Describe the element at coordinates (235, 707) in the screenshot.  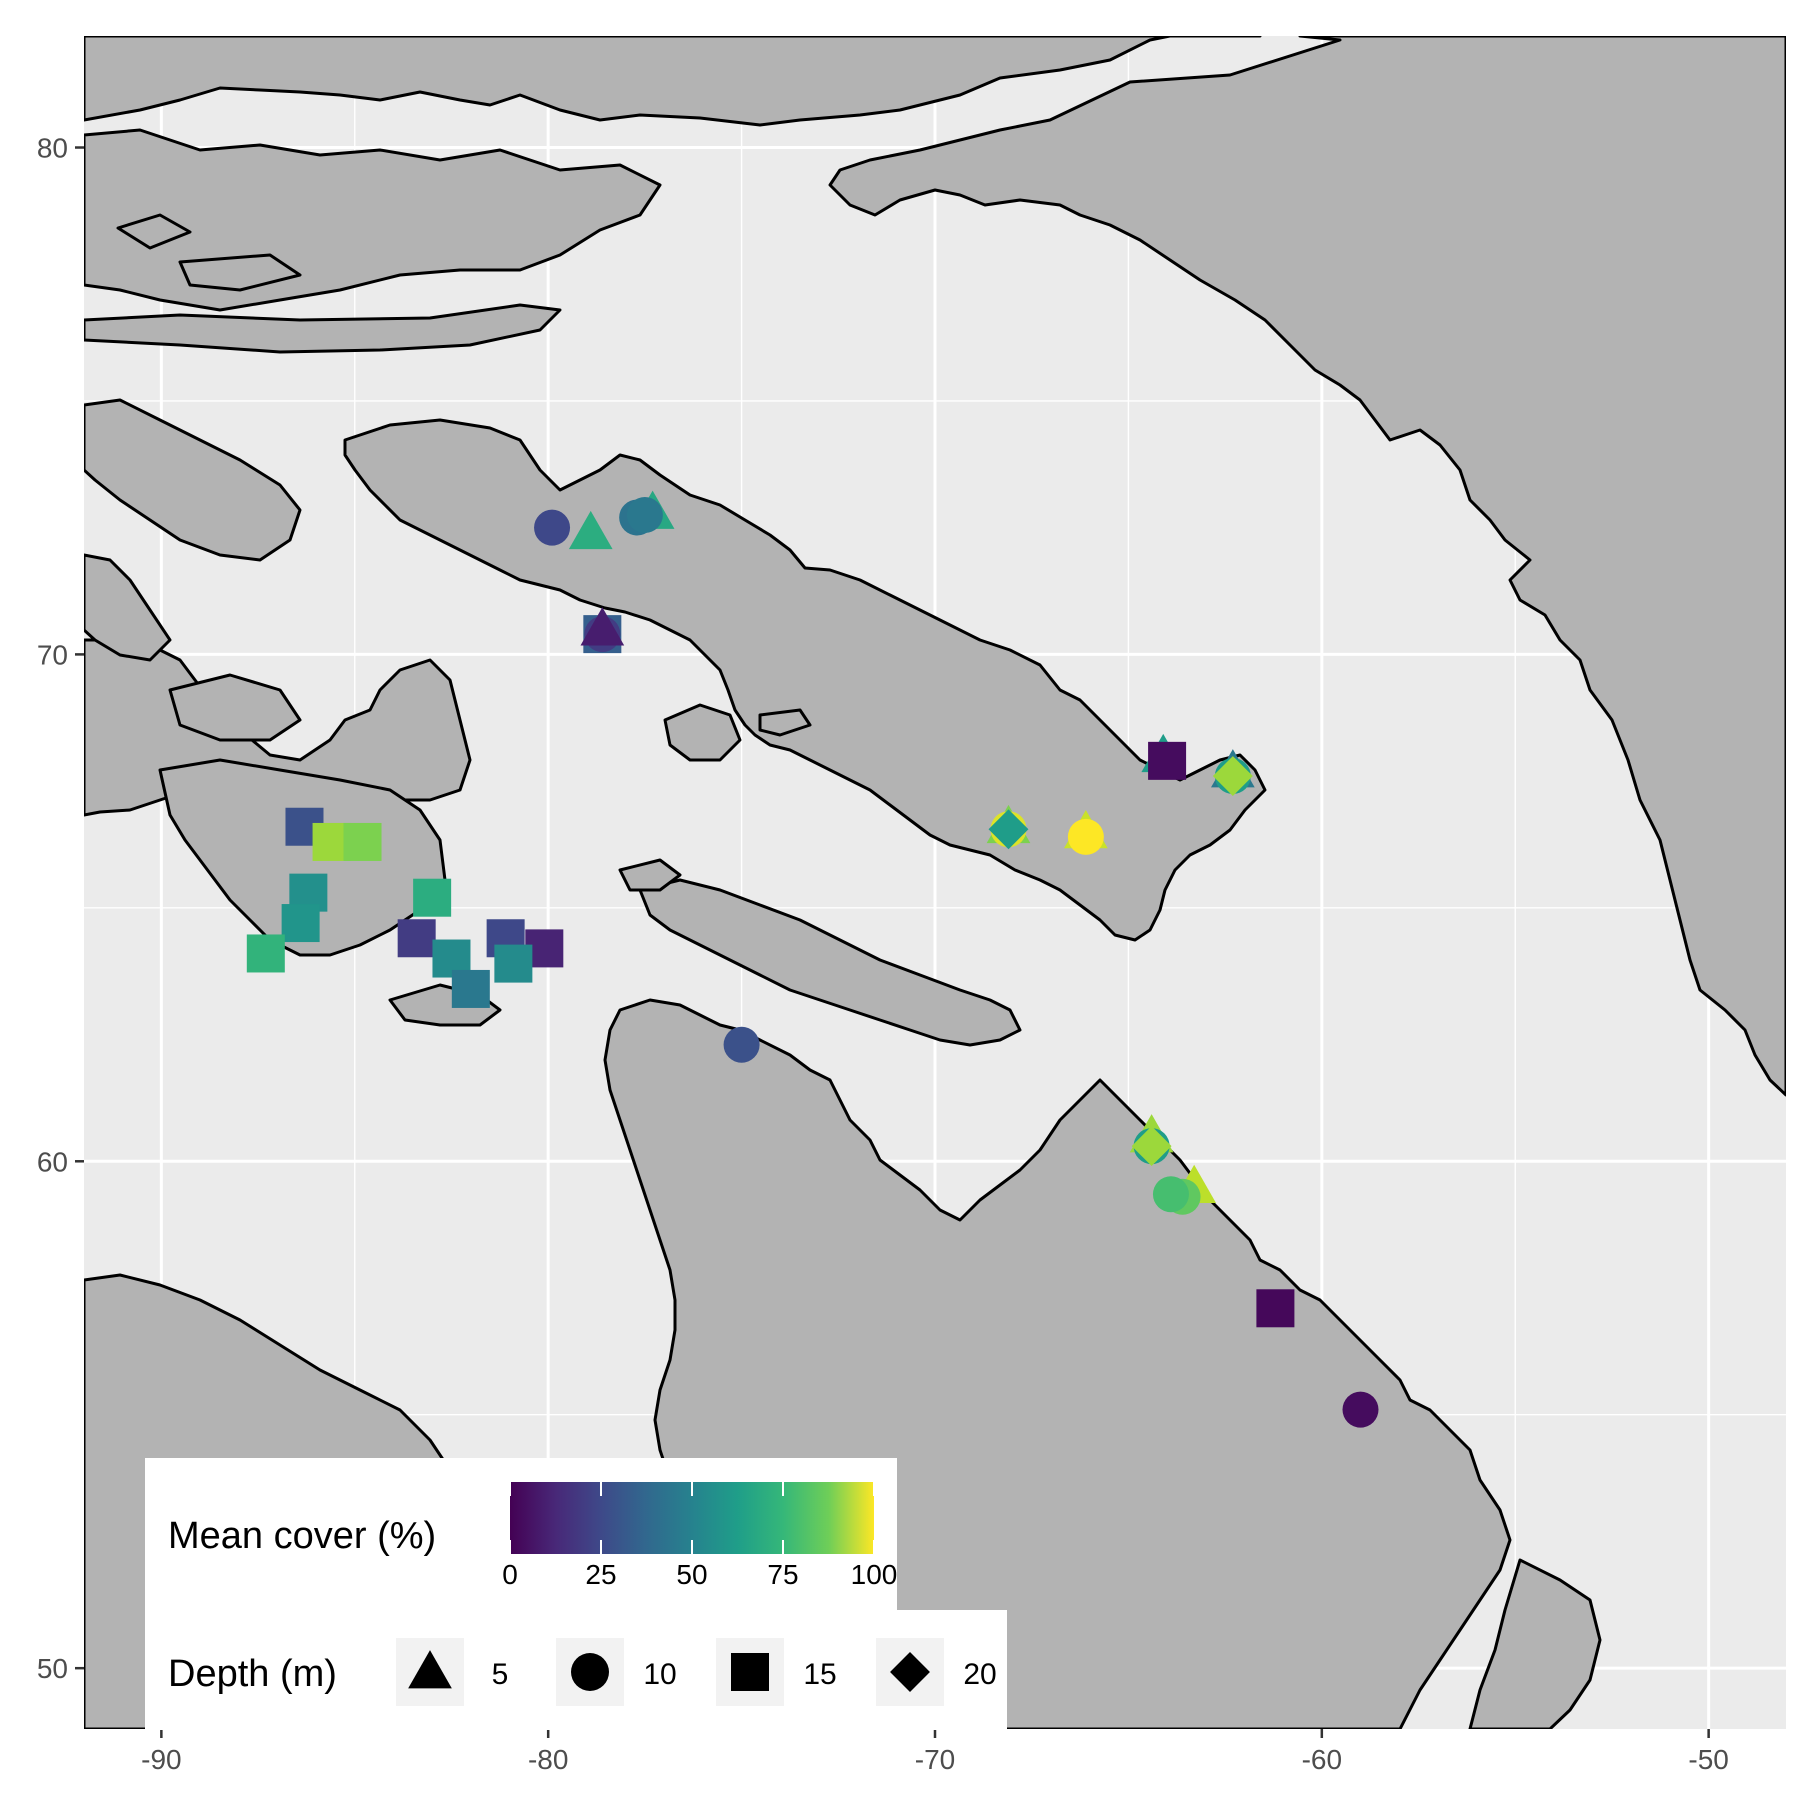
I see `land-brodeur` at that location.